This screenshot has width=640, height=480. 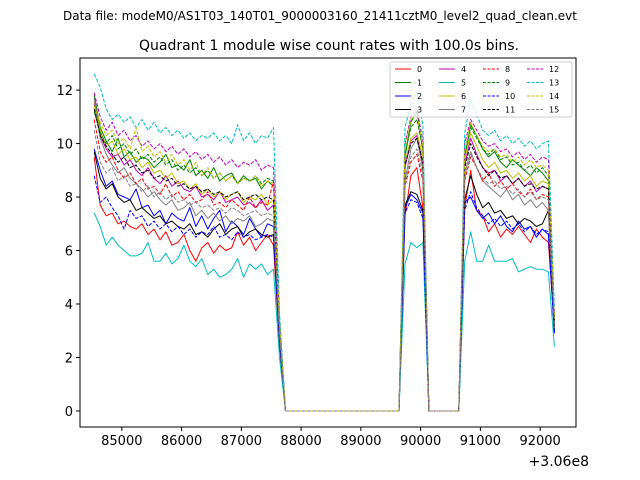 I want to click on legend-label-10: 10, so click(x=510, y=96).